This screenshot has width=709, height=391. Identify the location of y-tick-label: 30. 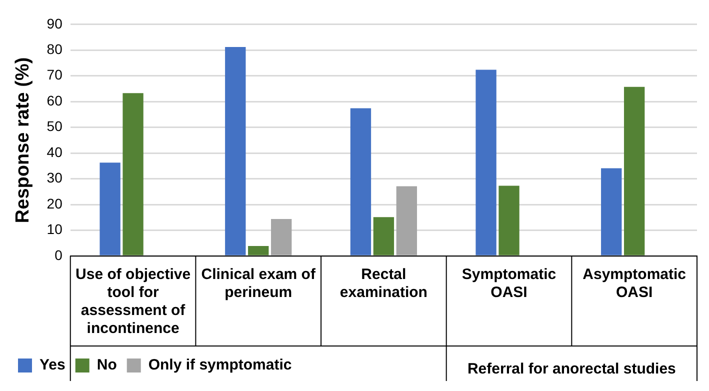
(54, 178).